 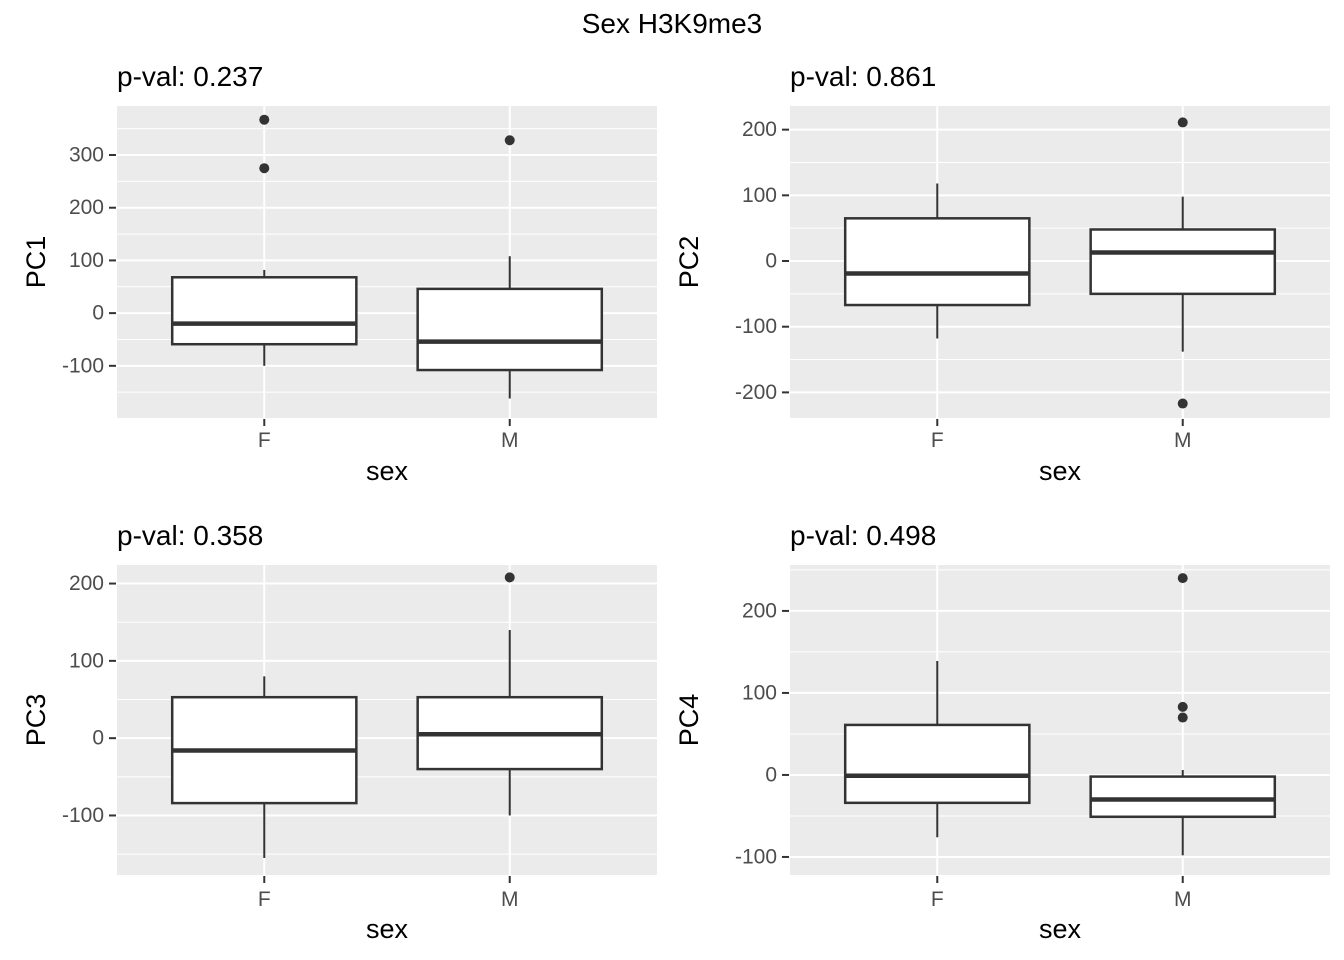 What do you see at coordinates (863, 535) in the screenshot?
I see `panel-subtitle: p-val: 0.498` at bounding box center [863, 535].